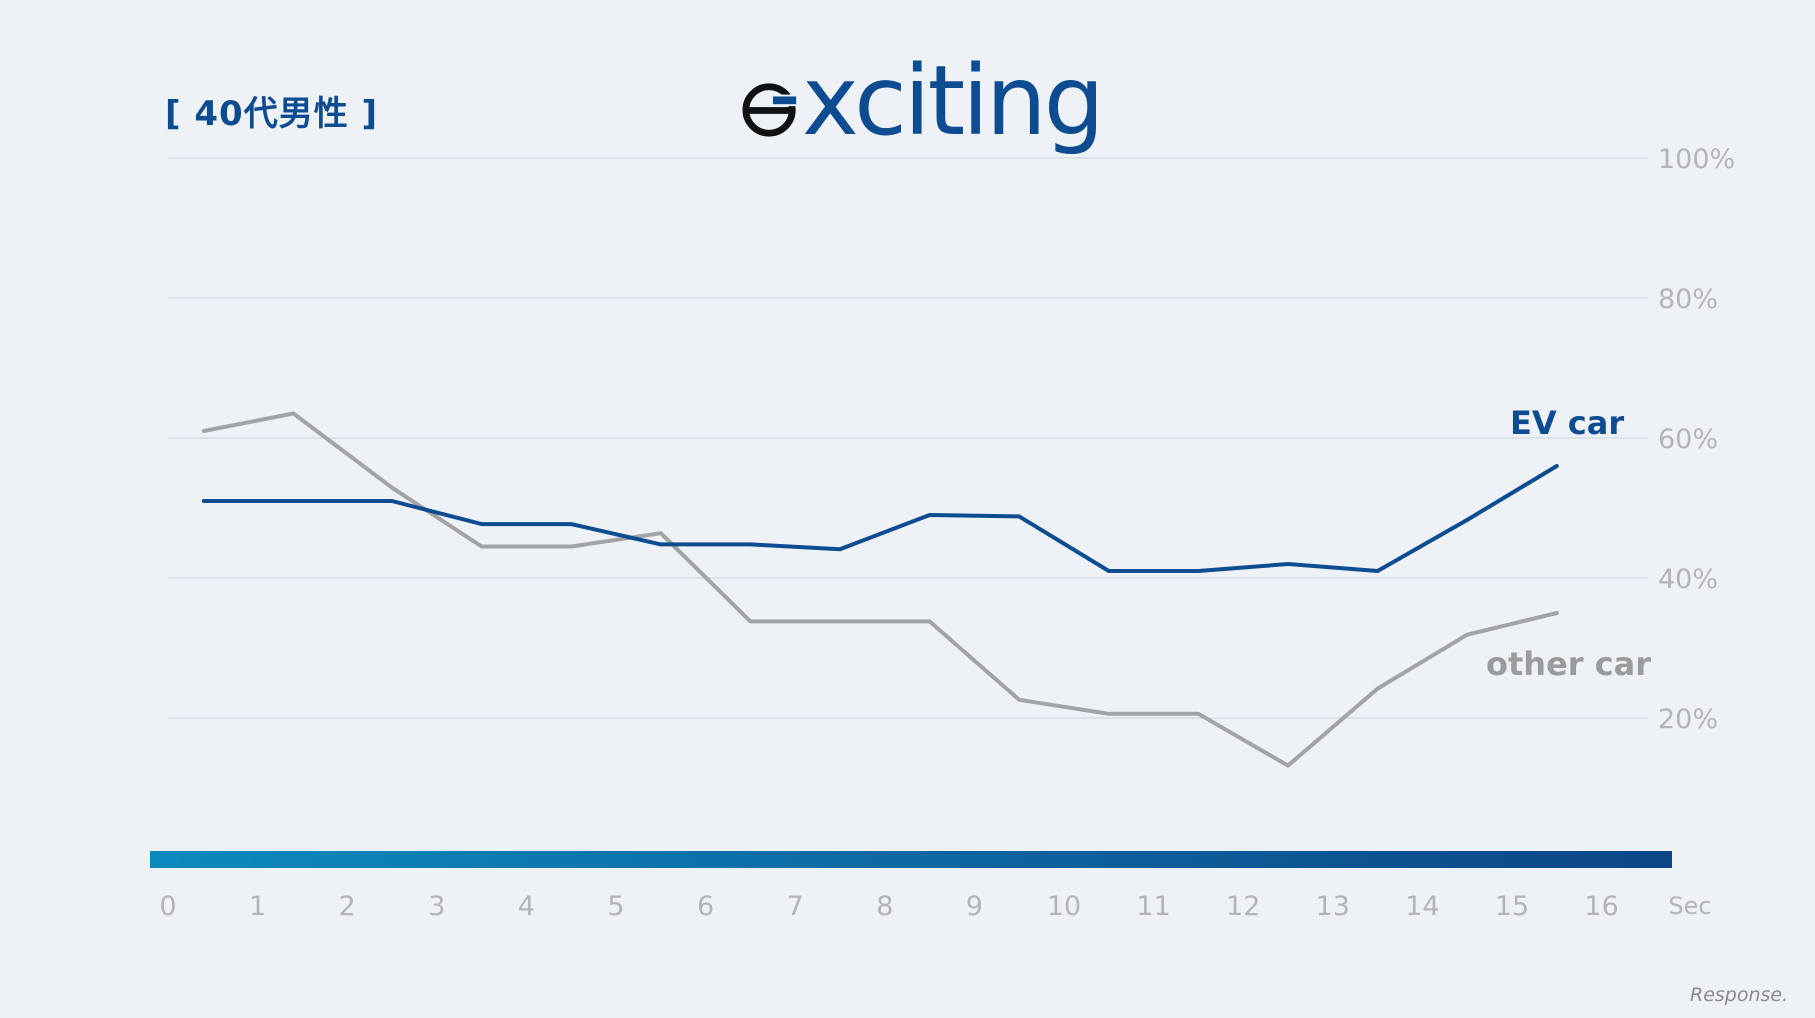  What do you see at coordinates (1064, 906) in the screenshot?
I see `x-tick-label: 10` at bounding box center [1064, 906].